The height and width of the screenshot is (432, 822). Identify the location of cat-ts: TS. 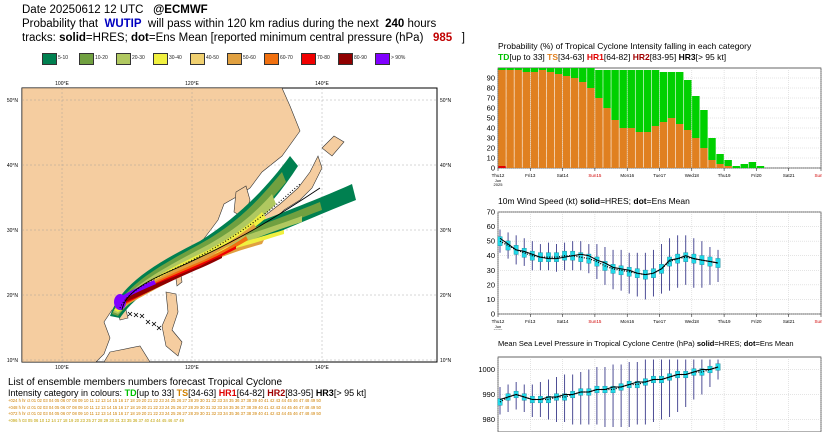
(553, 57).